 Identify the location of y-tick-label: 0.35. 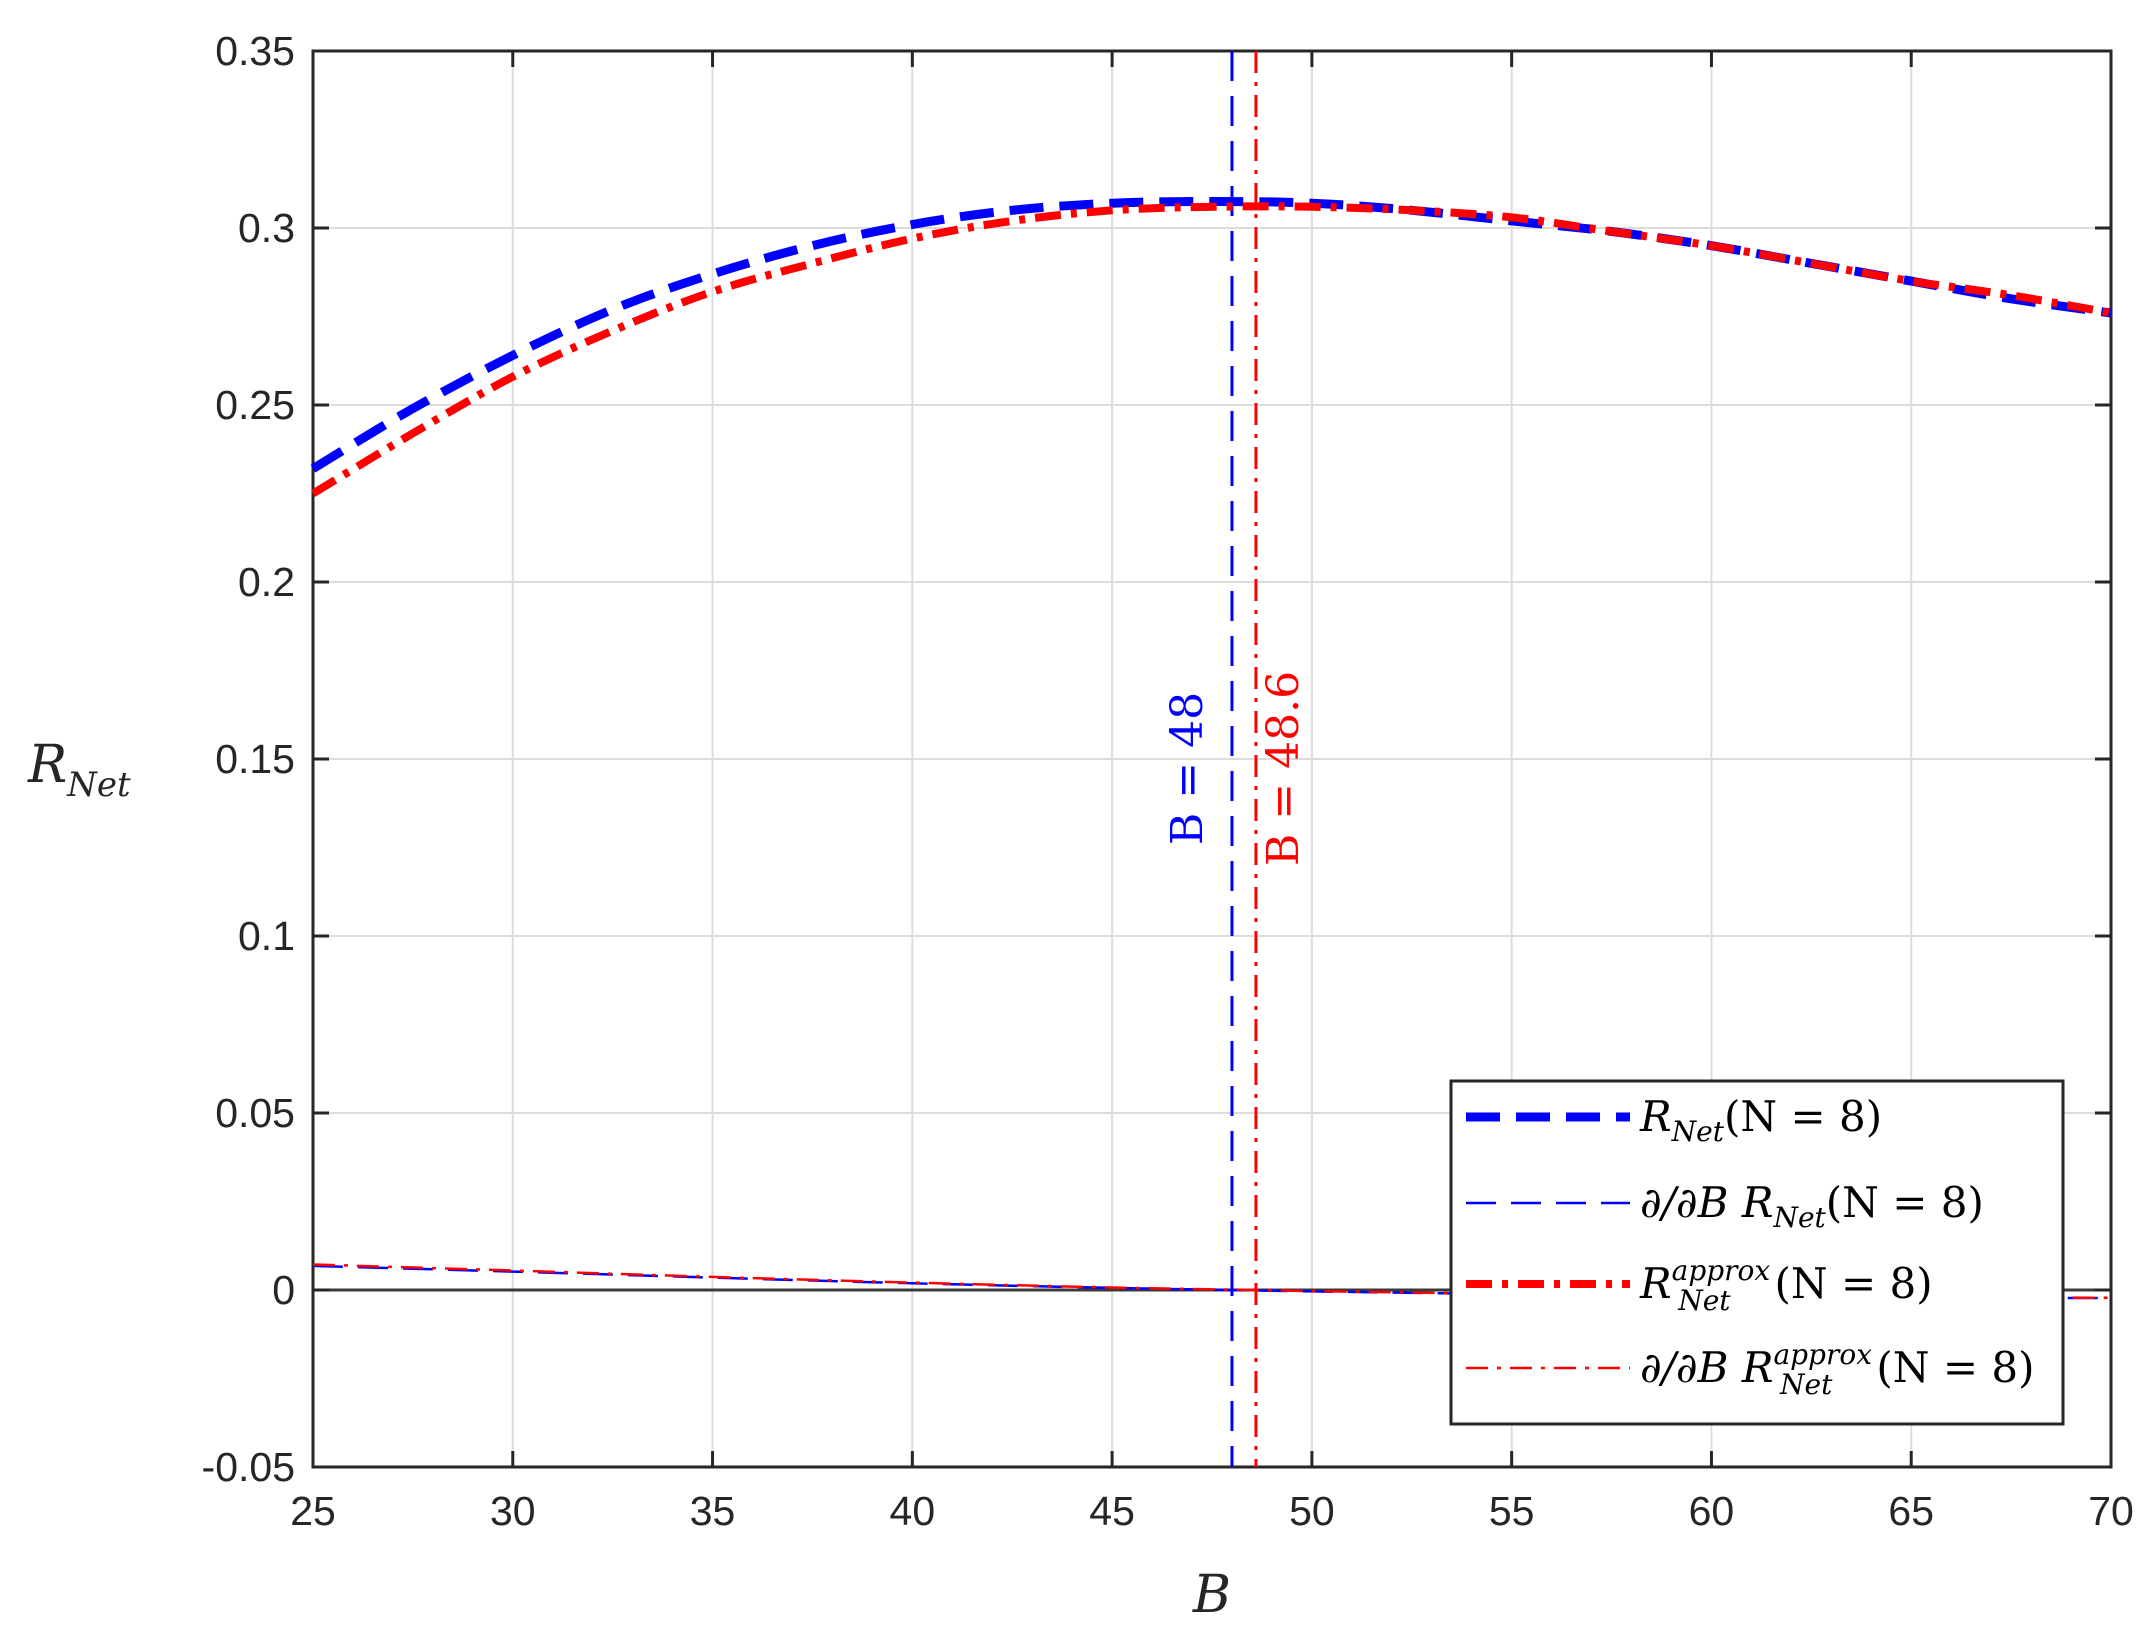
(255, 51).